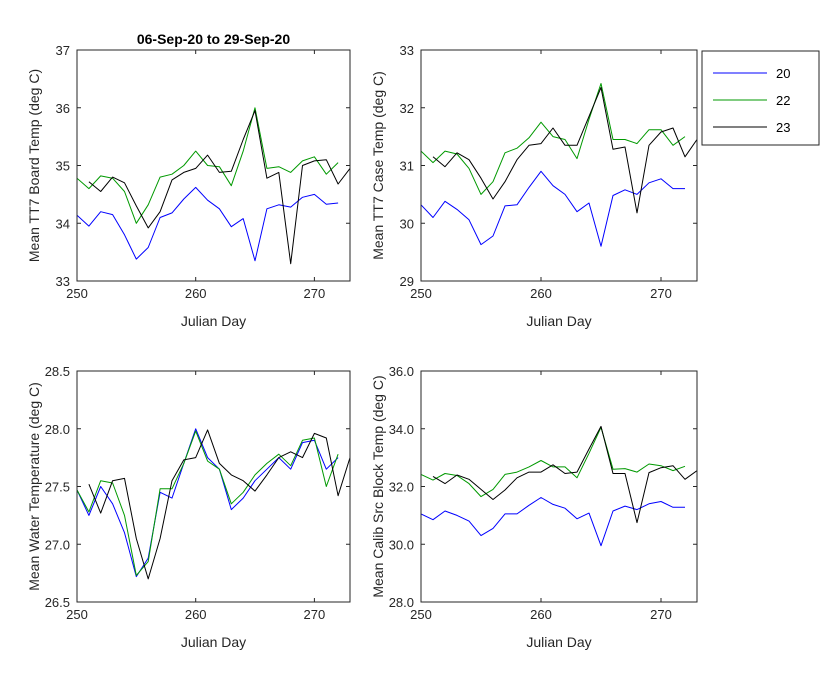 This screenshot has height=675, width=825. I want to click on y-axis-label: Mean TT7 Board Temp (deg C), so click(34, 165).